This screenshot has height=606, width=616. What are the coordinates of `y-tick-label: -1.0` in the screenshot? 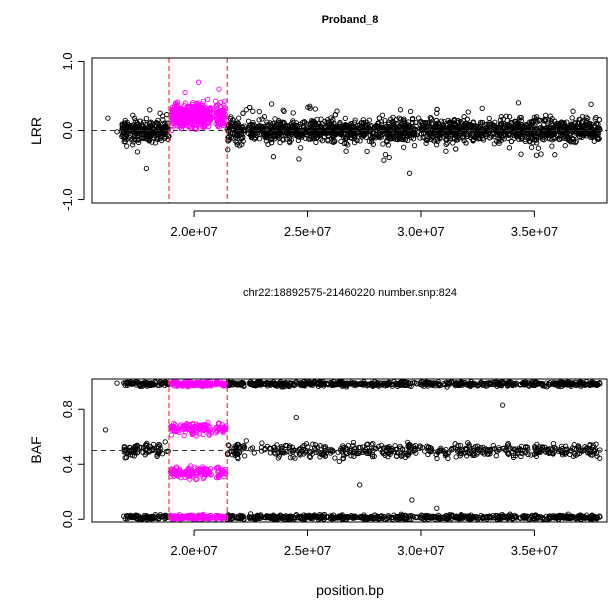 It's located at (67, 199).